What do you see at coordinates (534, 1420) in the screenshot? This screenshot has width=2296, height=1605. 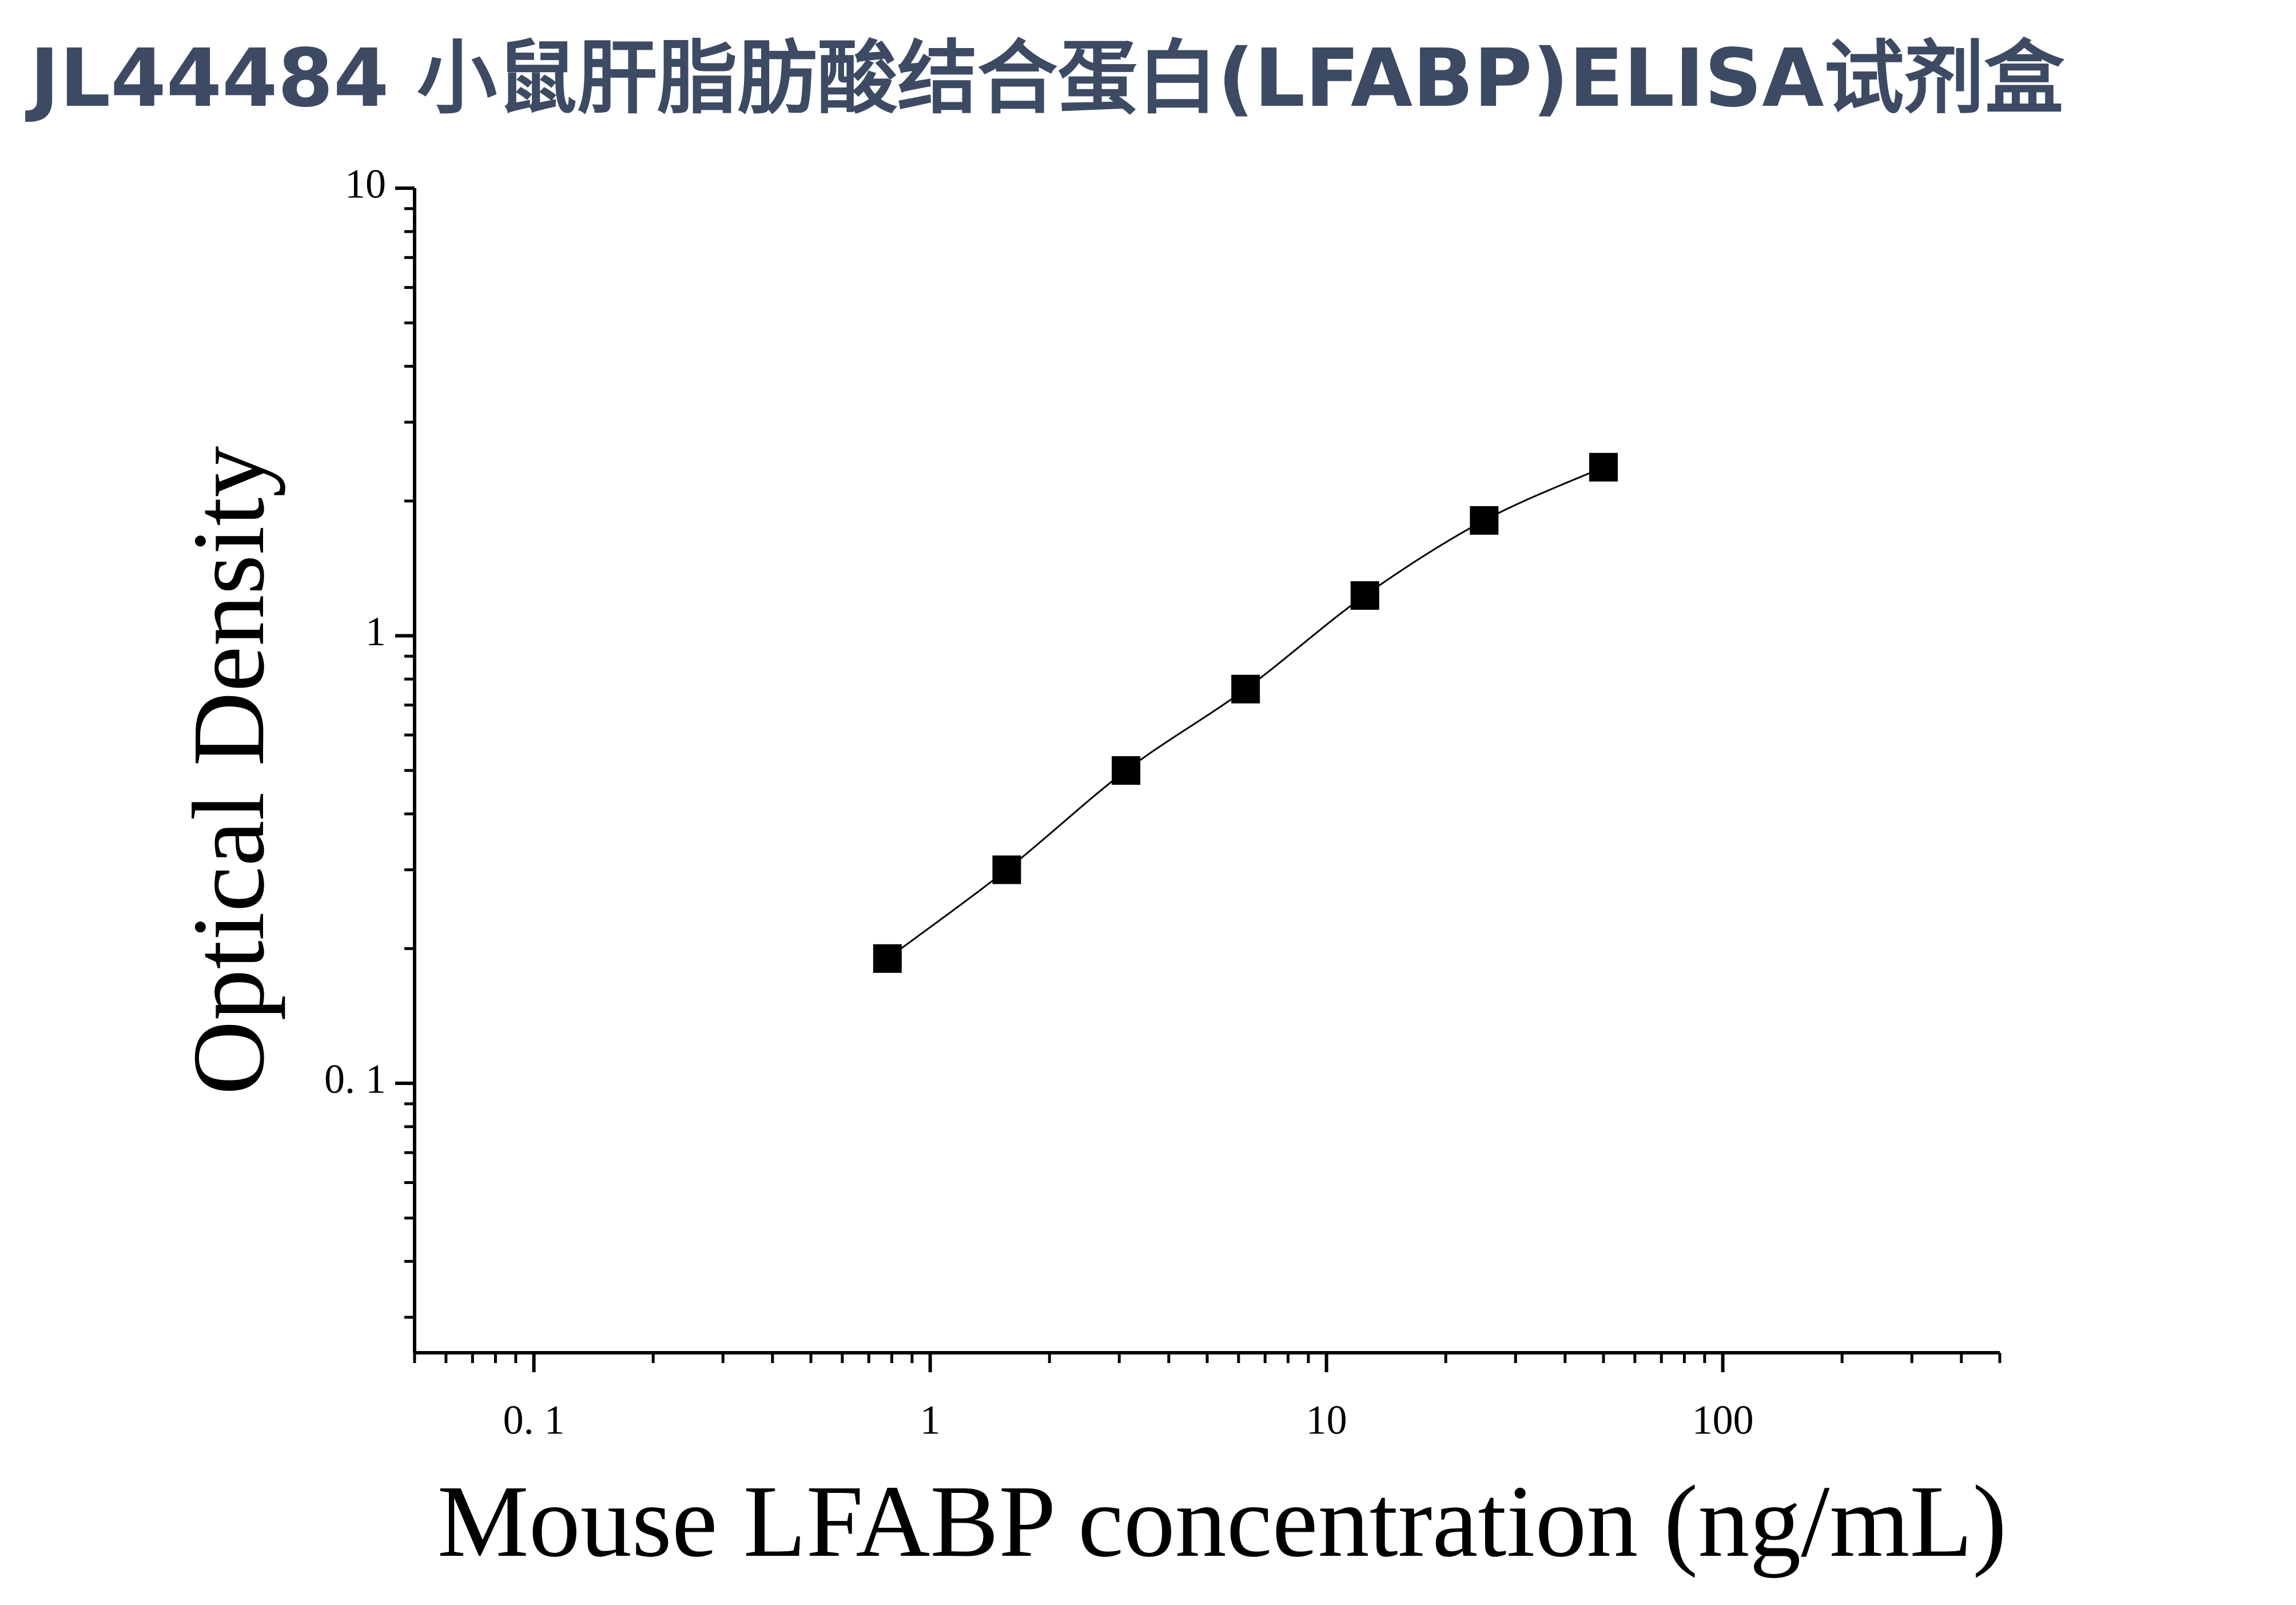 I see `x-tick-label: 0. 1` at bounding box center [534, 1420].